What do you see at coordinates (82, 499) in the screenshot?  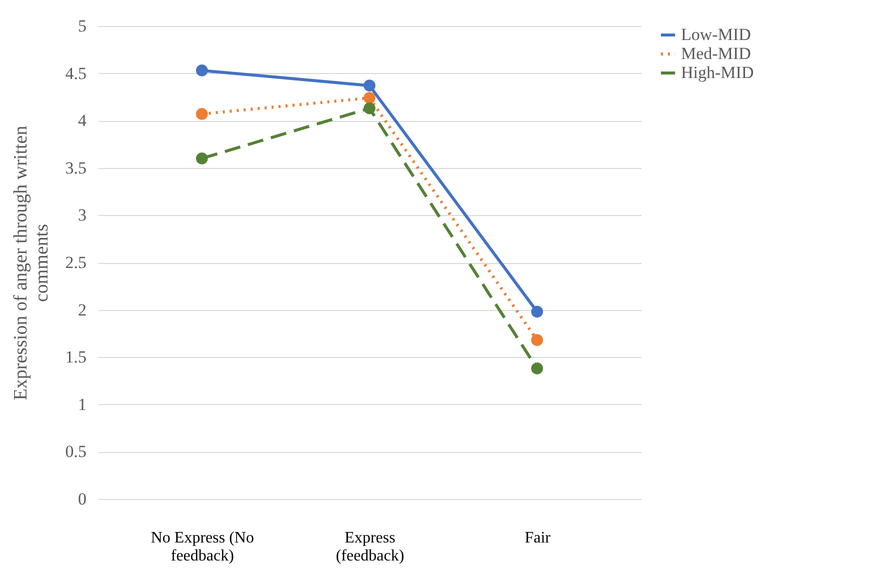 I see `y-tick-label: 0` at bounding box center [82, 499].